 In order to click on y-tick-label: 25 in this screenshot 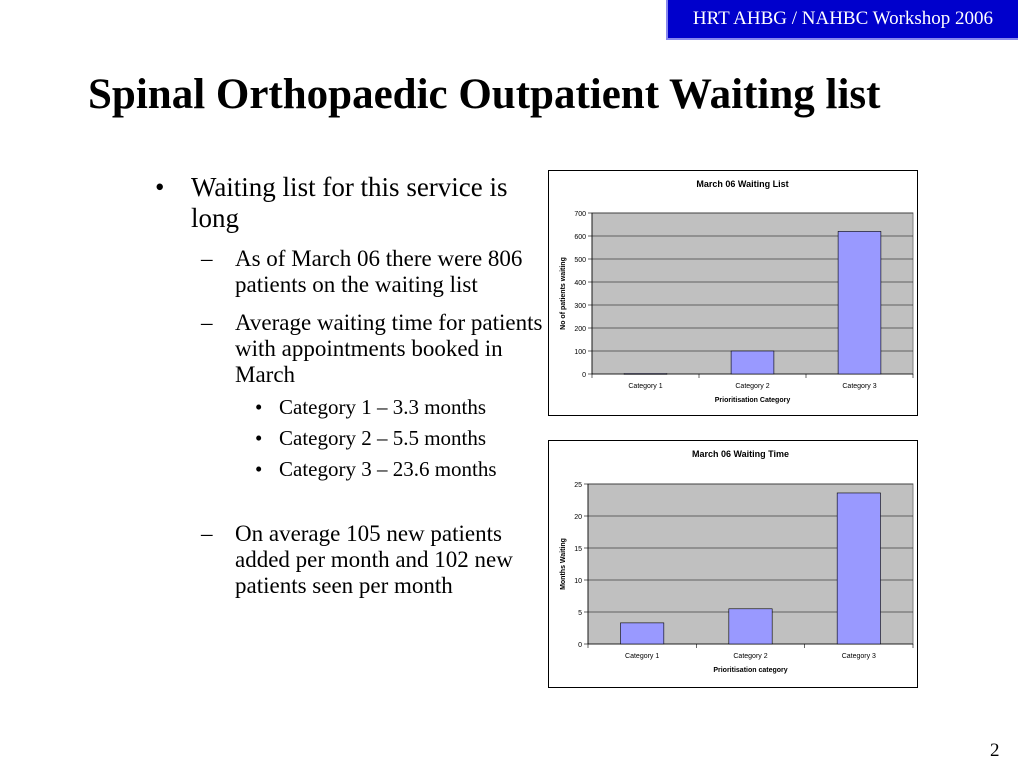, I will do `click(578, 485)`.